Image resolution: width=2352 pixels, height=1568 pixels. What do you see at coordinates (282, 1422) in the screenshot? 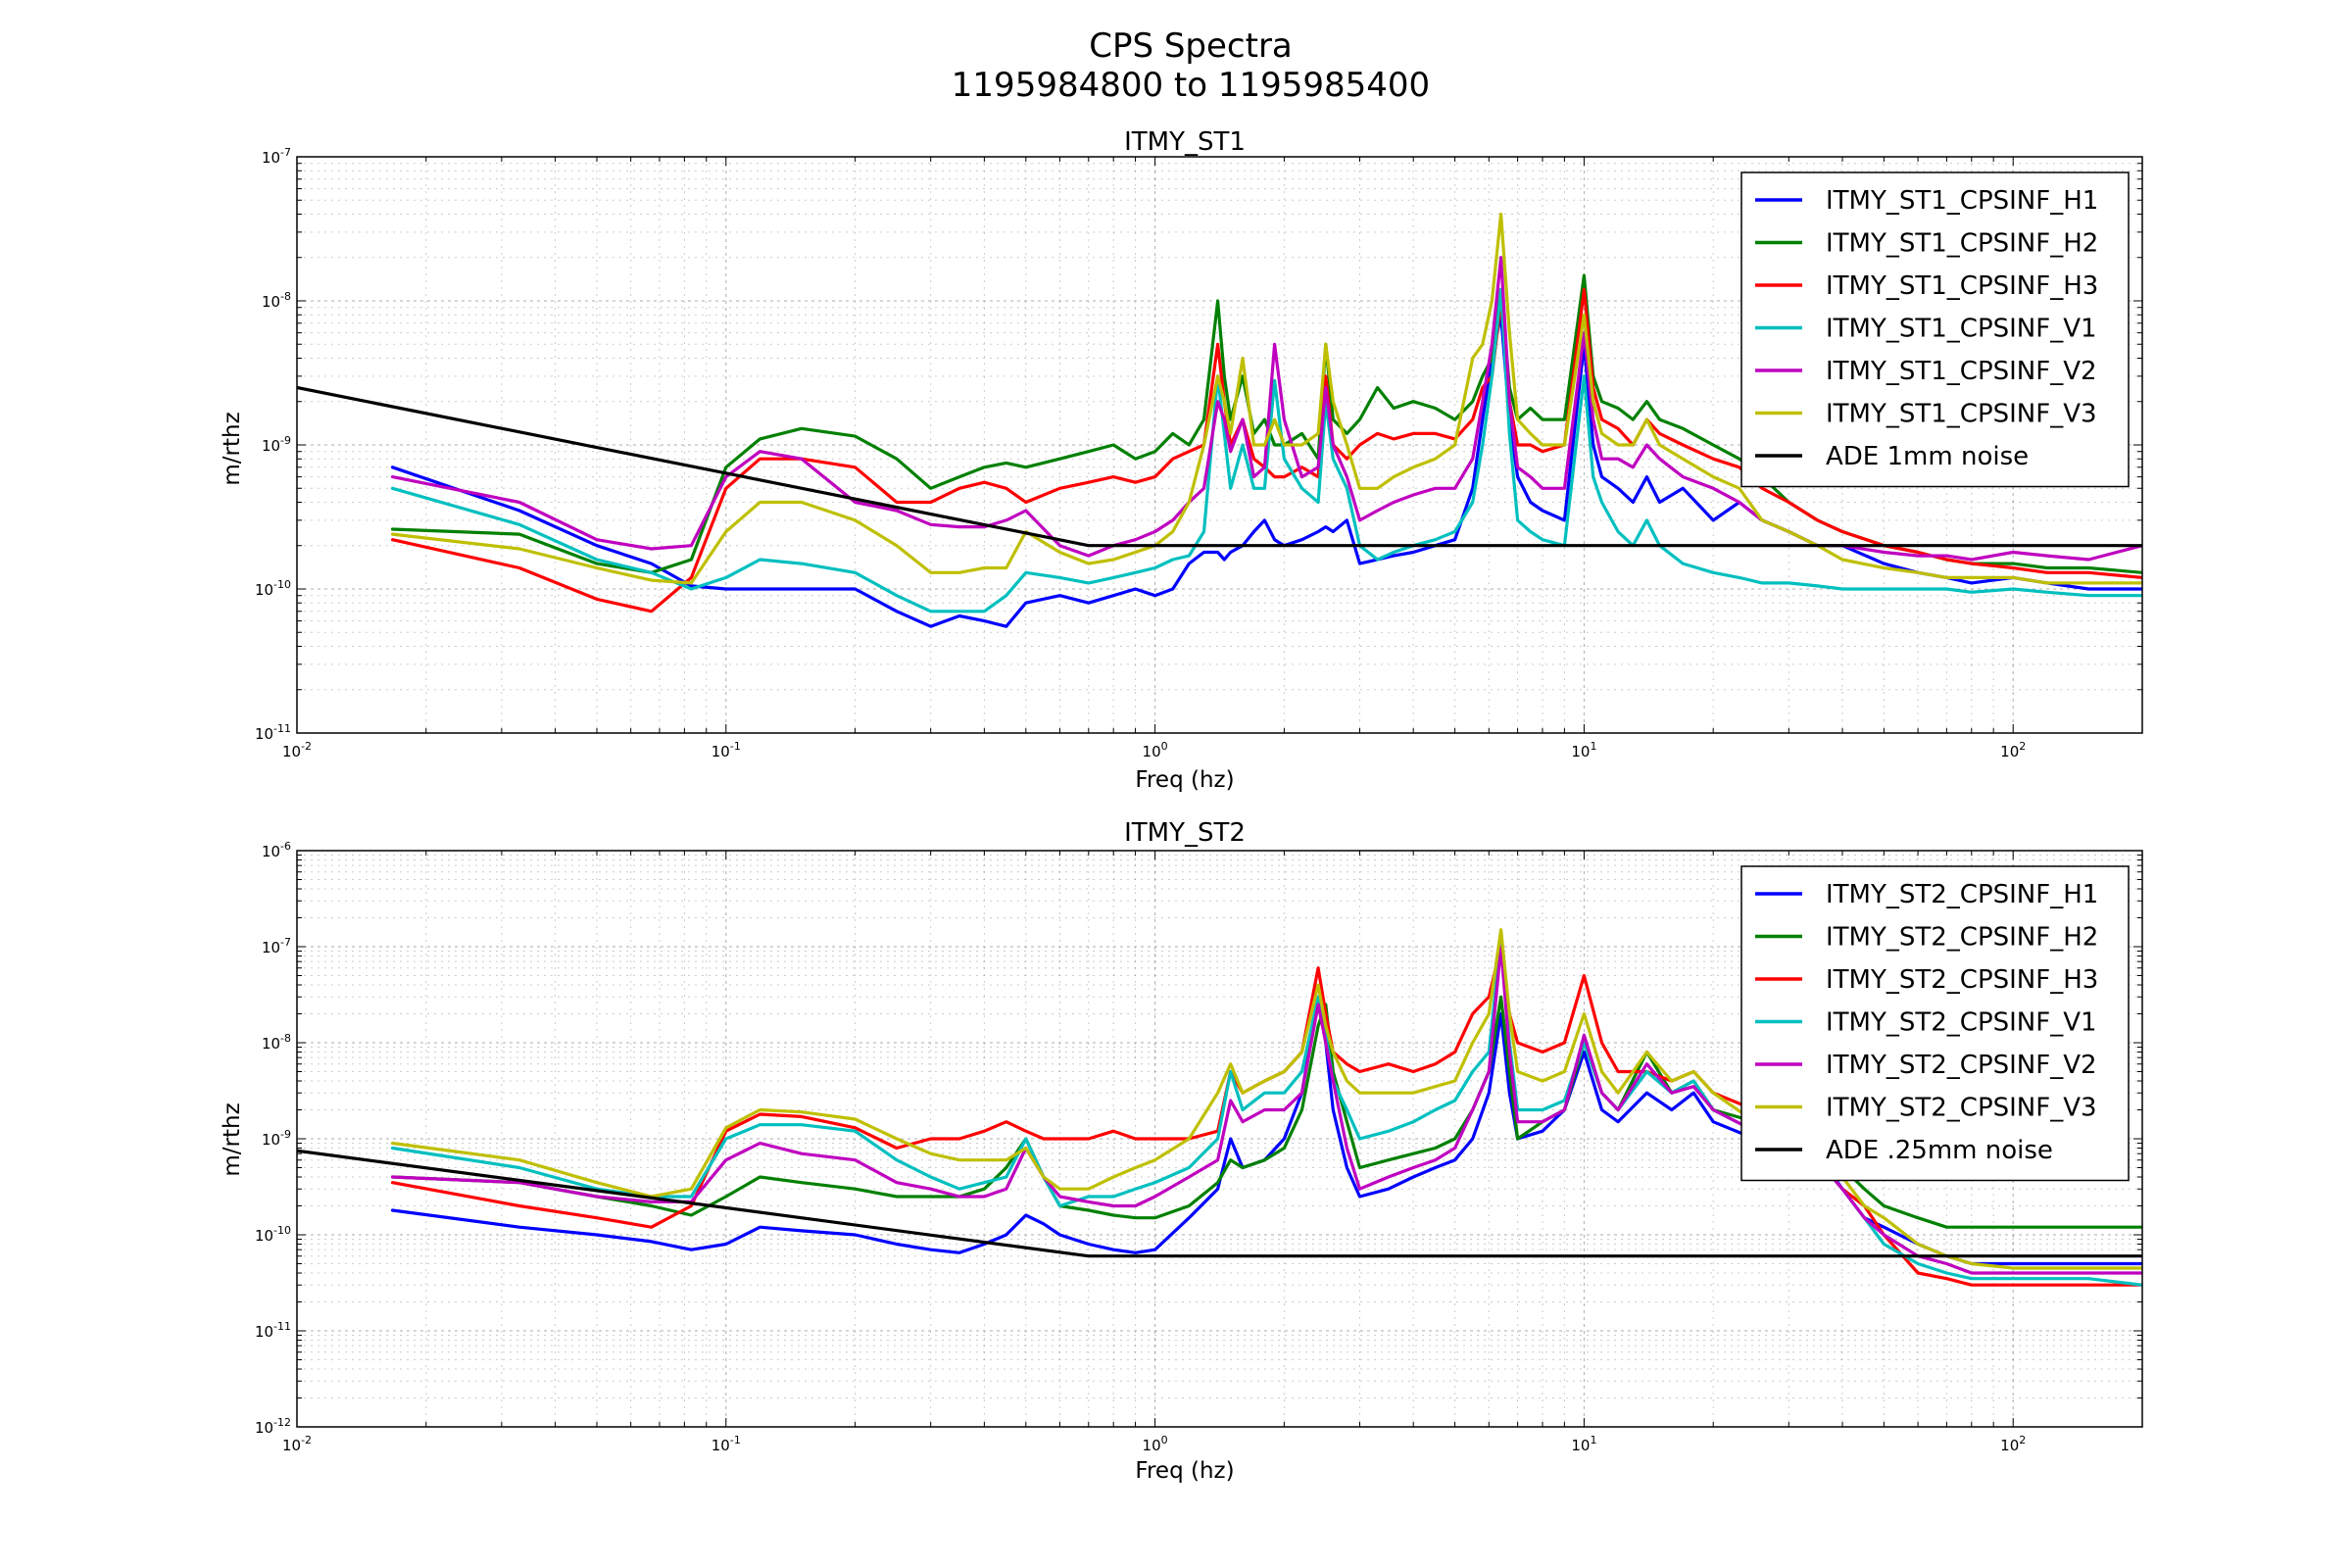
I see `y-tick-label-exponent: -12` at bounding box center [282, 1422].